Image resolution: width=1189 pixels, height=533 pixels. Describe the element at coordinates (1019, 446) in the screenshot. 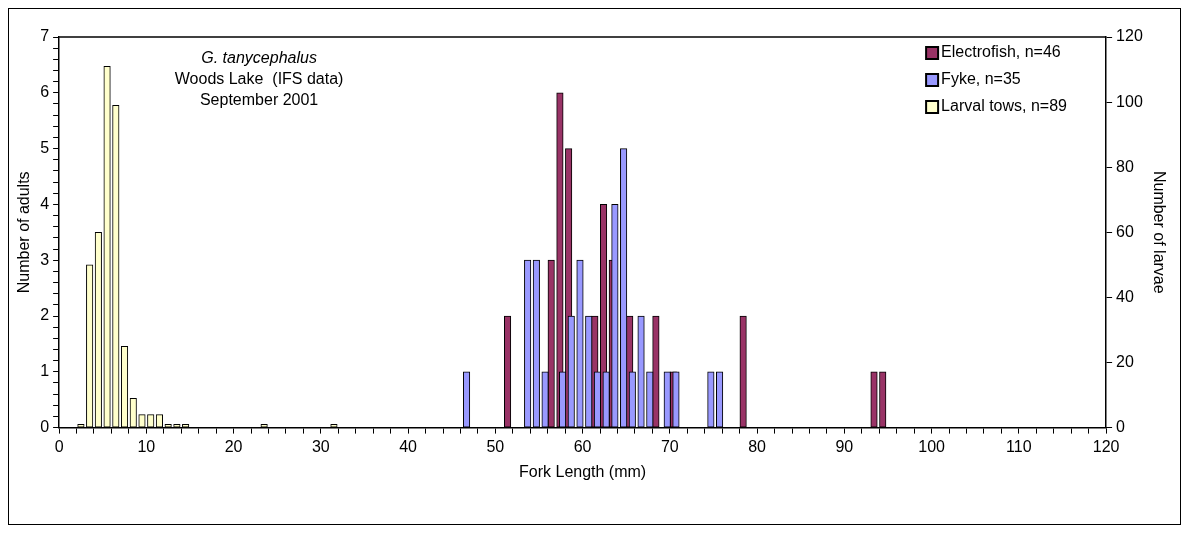

I see `x-tick-label: 110` at that location.